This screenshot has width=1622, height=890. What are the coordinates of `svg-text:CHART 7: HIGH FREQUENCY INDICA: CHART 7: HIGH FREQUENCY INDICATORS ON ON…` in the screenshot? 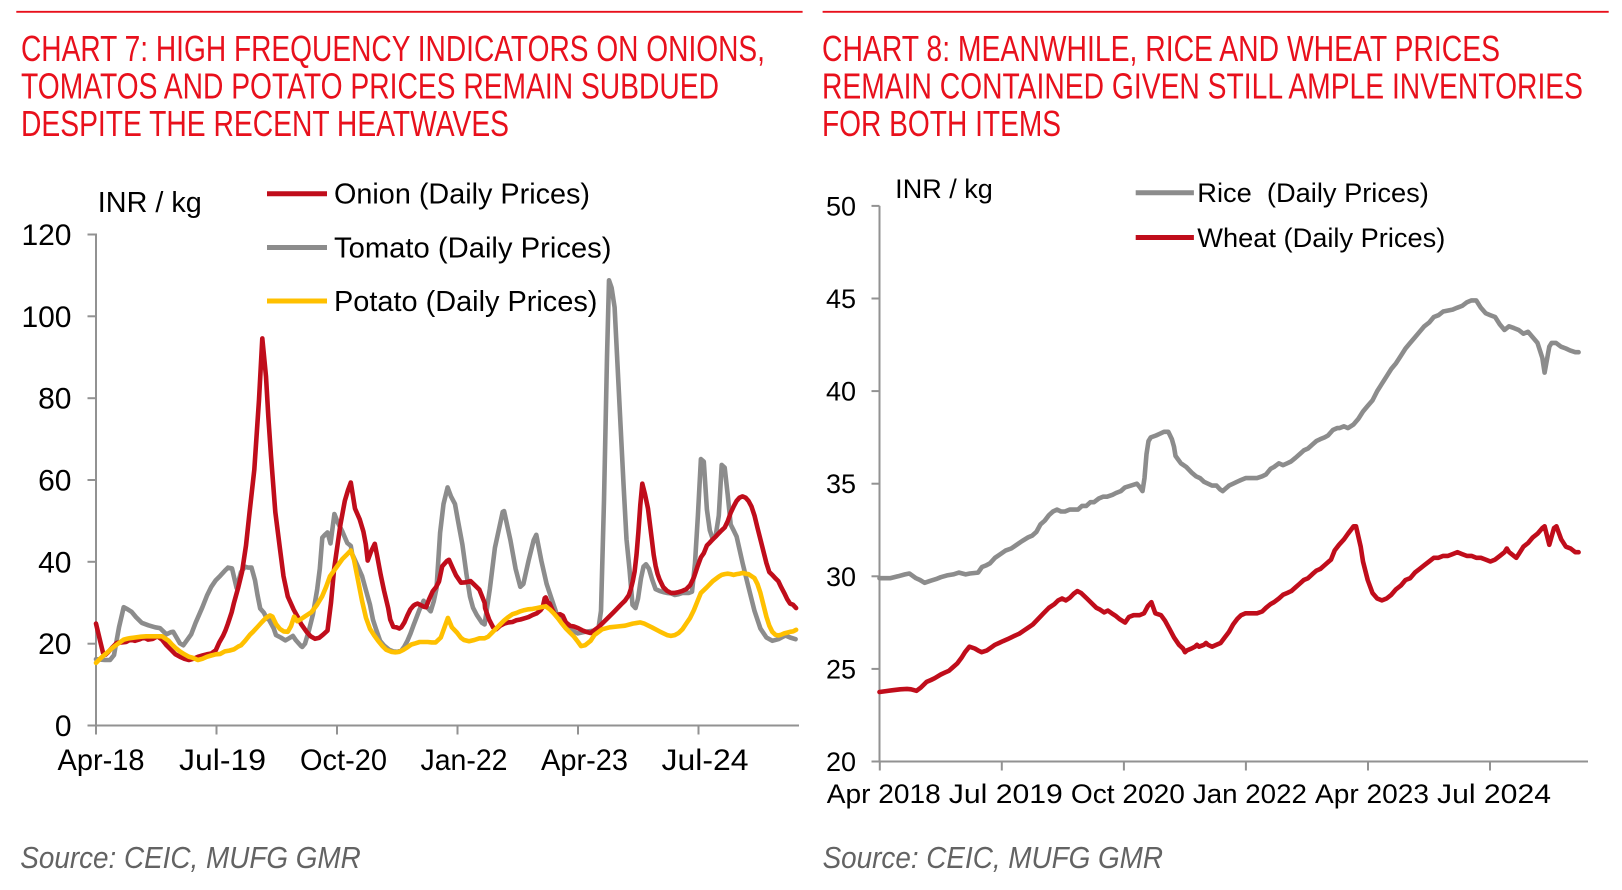 It's located at (393, 48).